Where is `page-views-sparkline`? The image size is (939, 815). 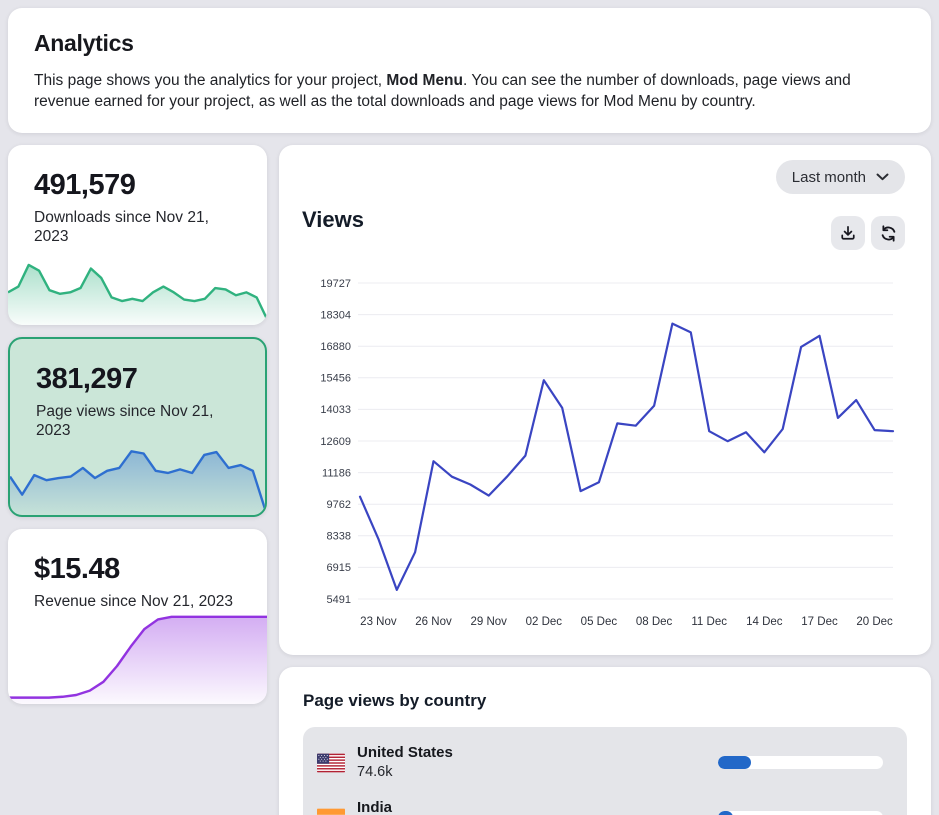
page-views-sparkline is located at coordinates (137, 476).